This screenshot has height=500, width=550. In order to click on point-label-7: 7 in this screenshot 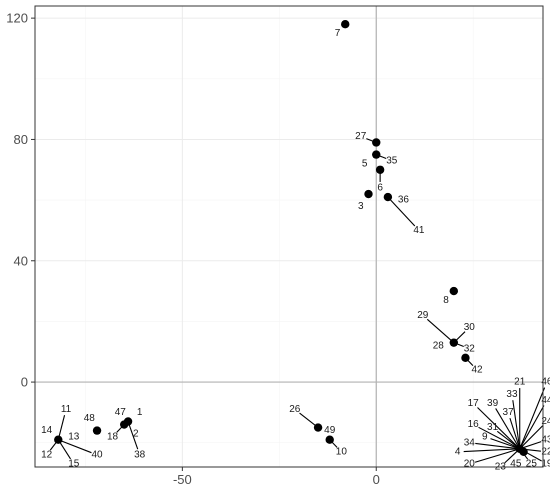, I will do `click(338, 33)`.